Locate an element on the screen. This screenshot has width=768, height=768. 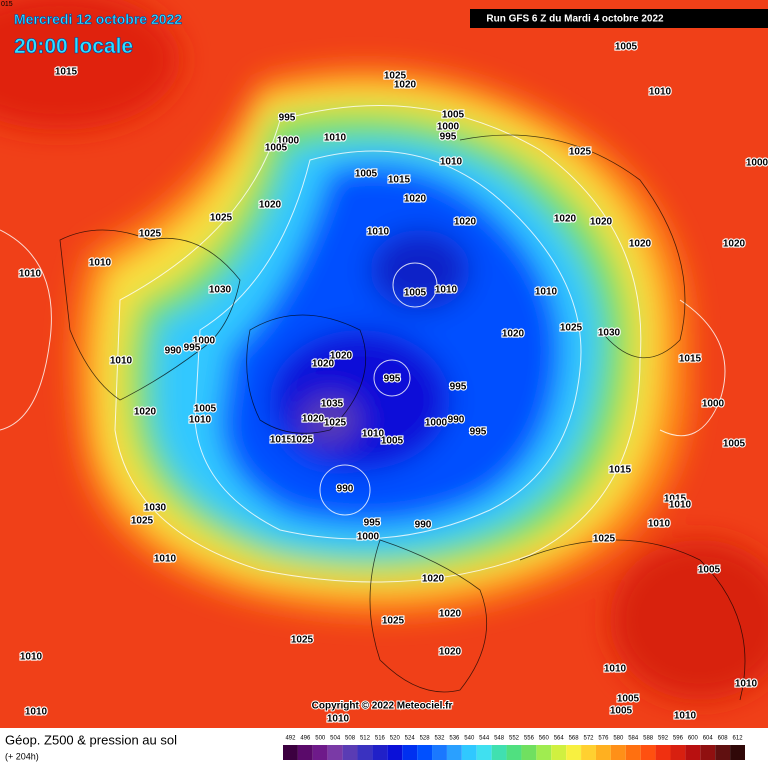
scale-label: 548 is located at coordinates (499, 739).